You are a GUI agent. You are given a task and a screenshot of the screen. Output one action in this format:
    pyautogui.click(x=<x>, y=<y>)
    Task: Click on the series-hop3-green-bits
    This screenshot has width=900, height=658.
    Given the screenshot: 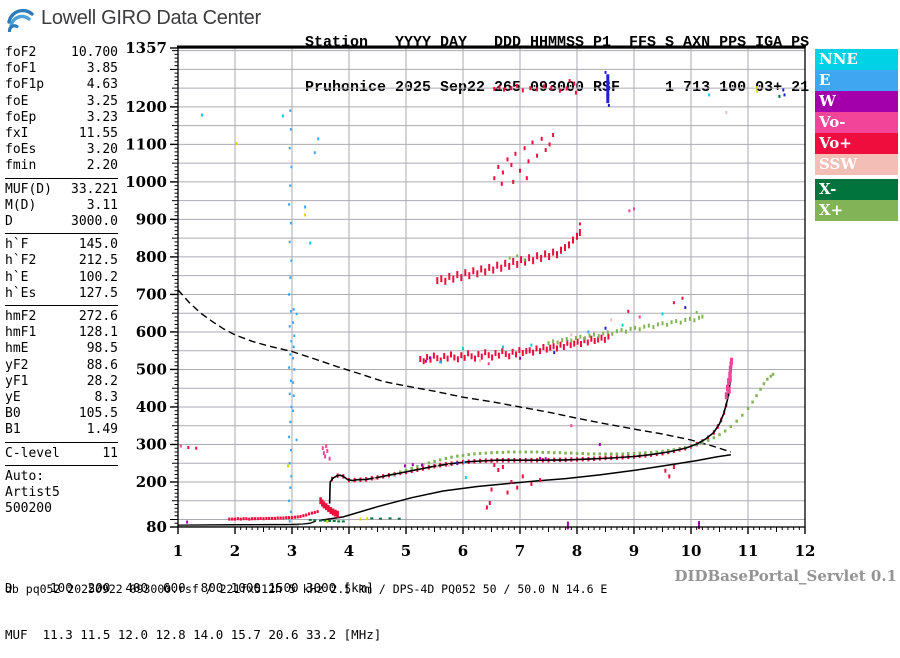 What is the action you would take?
    pyautogui.click(x=517, y=258)
    